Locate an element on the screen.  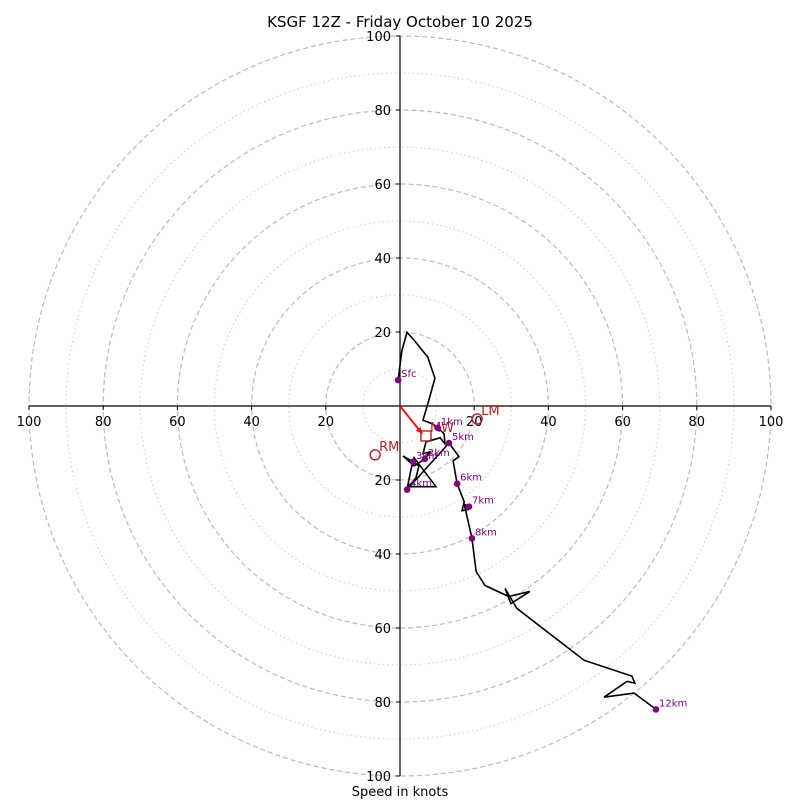
height-marker-3km is located at coordinates (413, 462).